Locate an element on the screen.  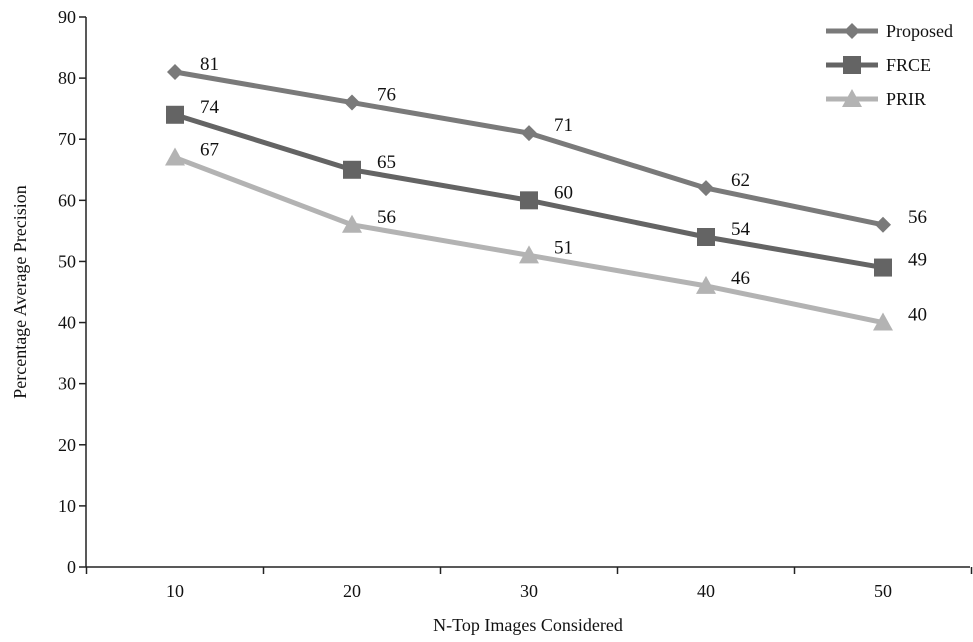
legend-label: PRIR is located at coordinates (906, 99).